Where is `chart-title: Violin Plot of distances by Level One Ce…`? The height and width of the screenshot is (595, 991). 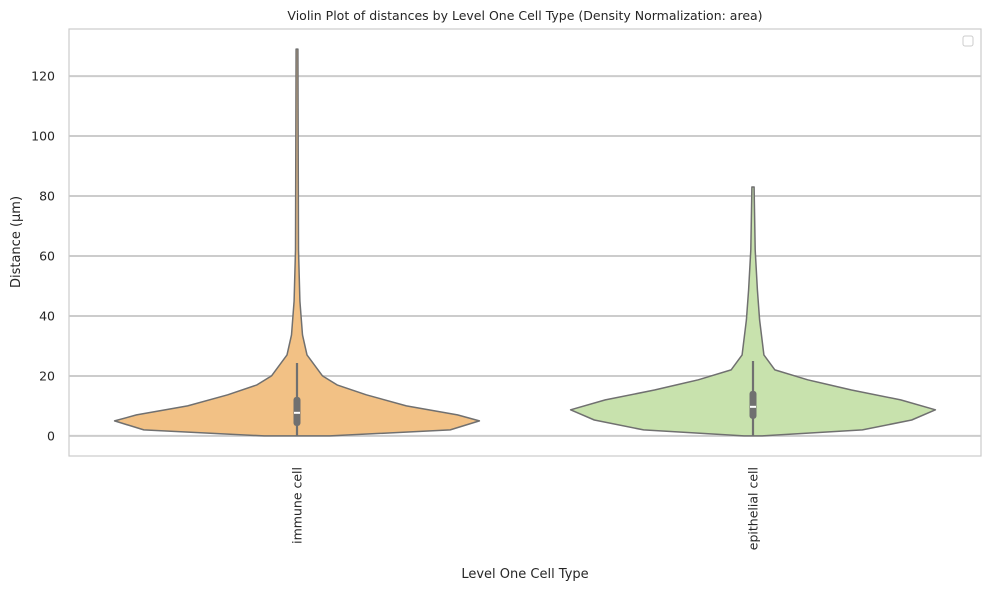 chart-title: Violin Plot of distances by Level One Ce… is located at coordinates (524, 15).